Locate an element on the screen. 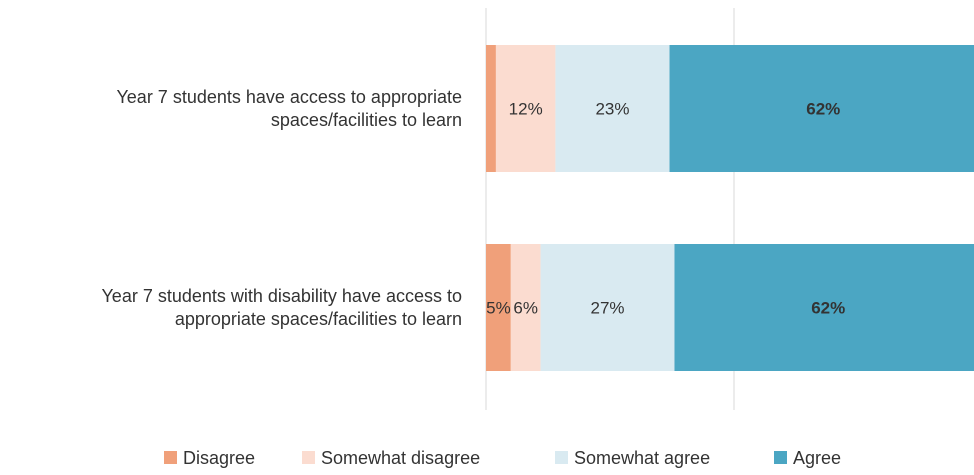 The width and height of the screenshot is (974, 475). legend-label-somewhat-agree: Somewhat agree is located at coordinates (642, 458).